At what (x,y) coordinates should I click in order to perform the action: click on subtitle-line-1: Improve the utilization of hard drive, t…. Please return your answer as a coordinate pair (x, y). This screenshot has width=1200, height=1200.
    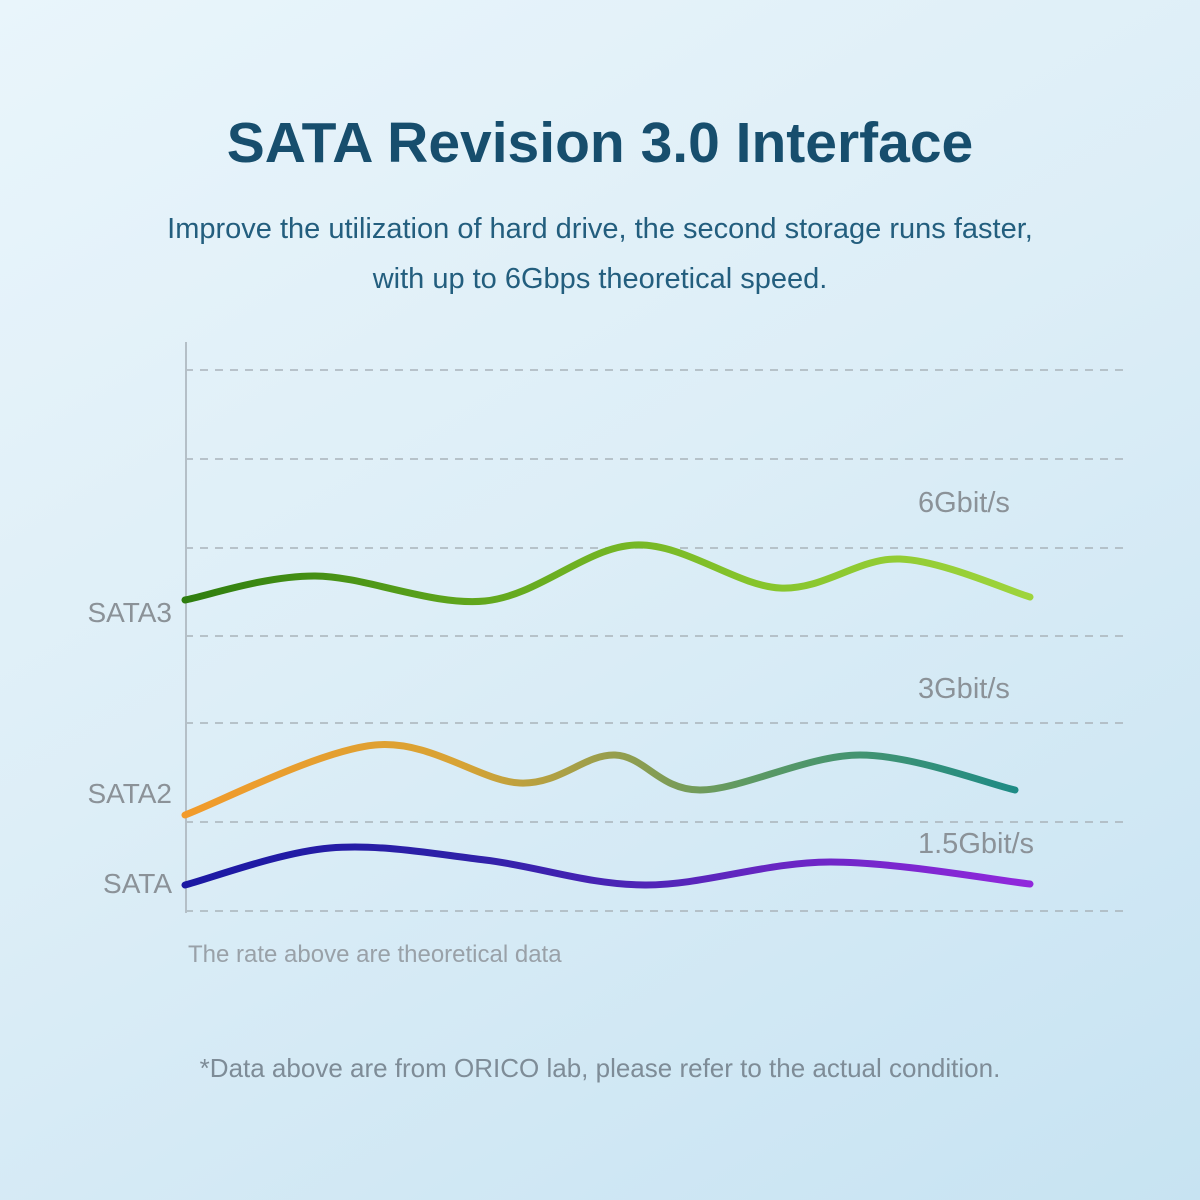
    Looking at the image, I should click on (600, 229).